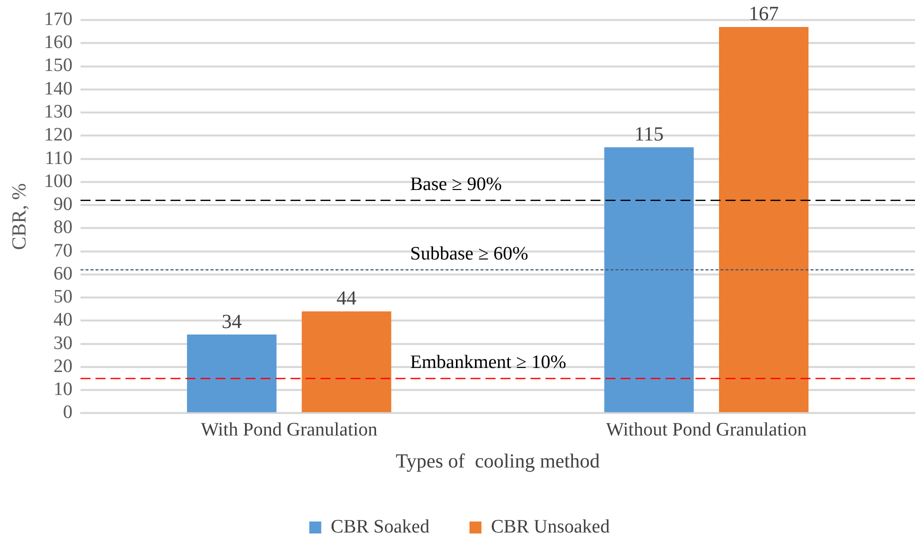  Describe the element at coordinates (469, 253) in the screenshot. I see `ref-line-label: Subbase ≥ 60%` at that location.